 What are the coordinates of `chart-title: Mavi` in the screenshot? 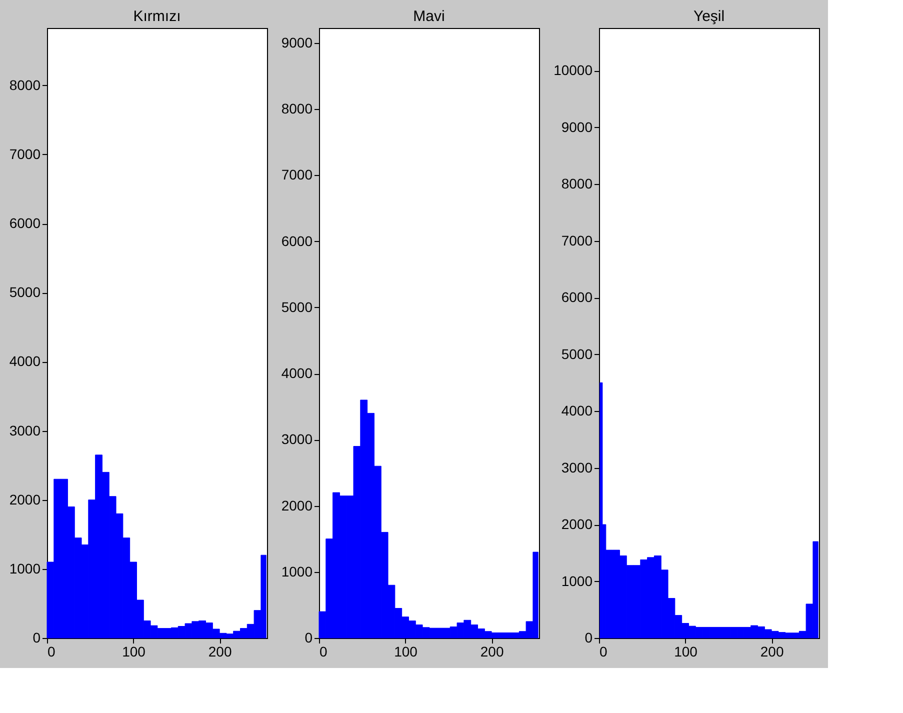 It's located at (429, 16).